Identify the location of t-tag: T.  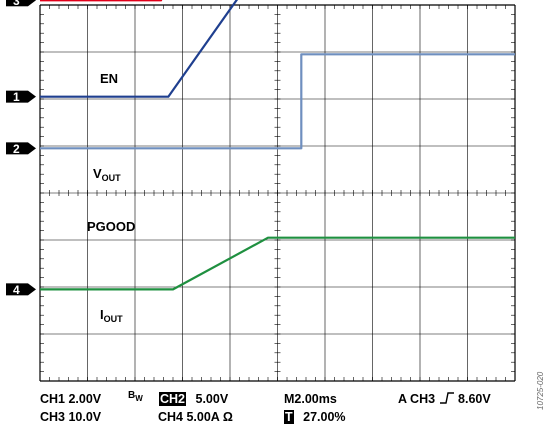
(289, 417).